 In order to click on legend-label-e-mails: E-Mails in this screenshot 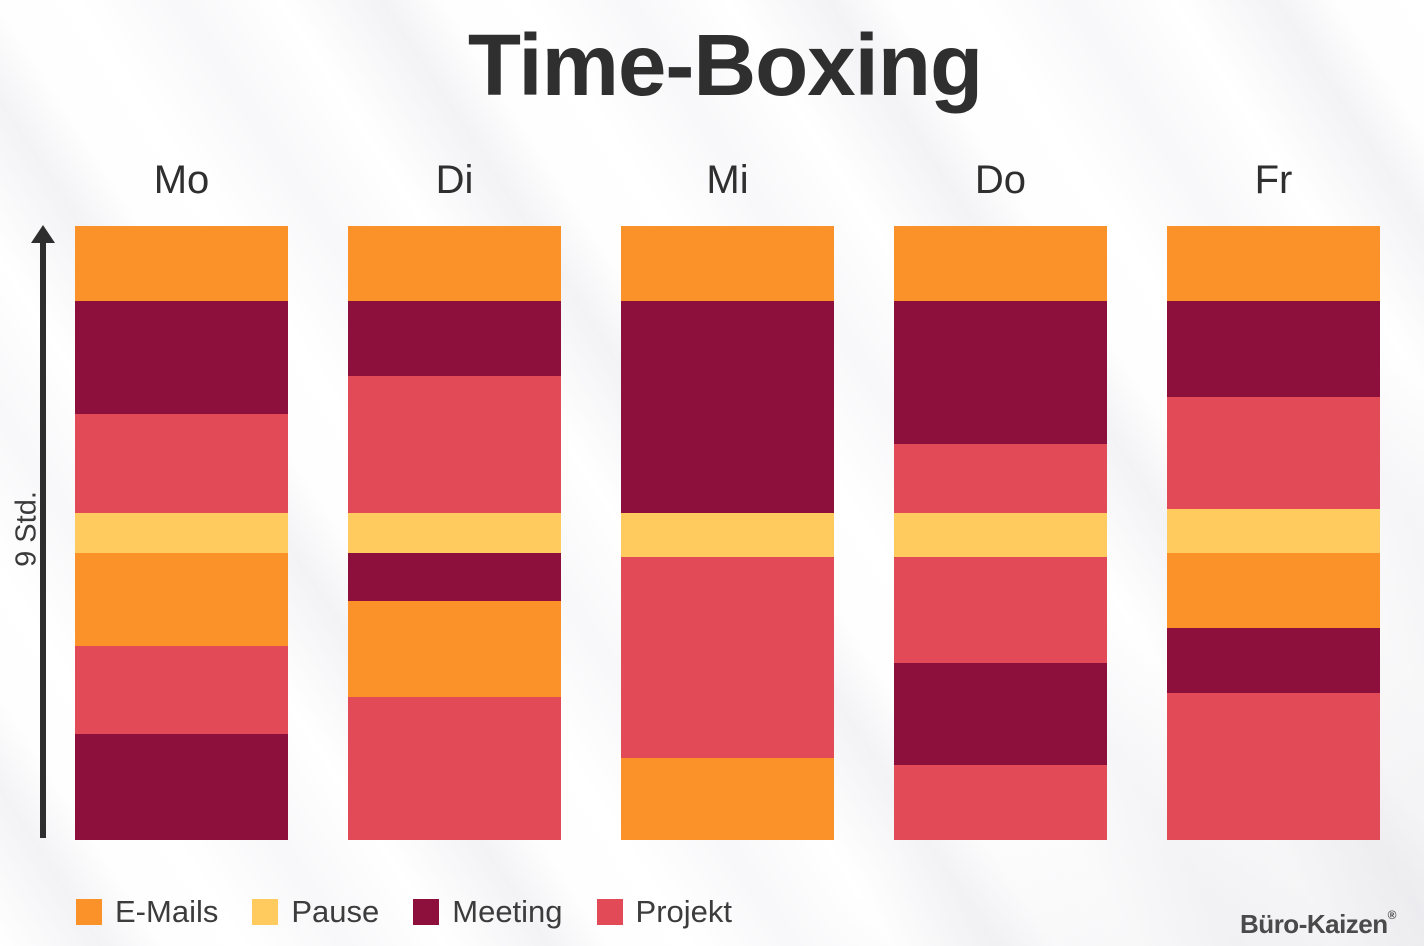, I will do `click(167, 911)`.